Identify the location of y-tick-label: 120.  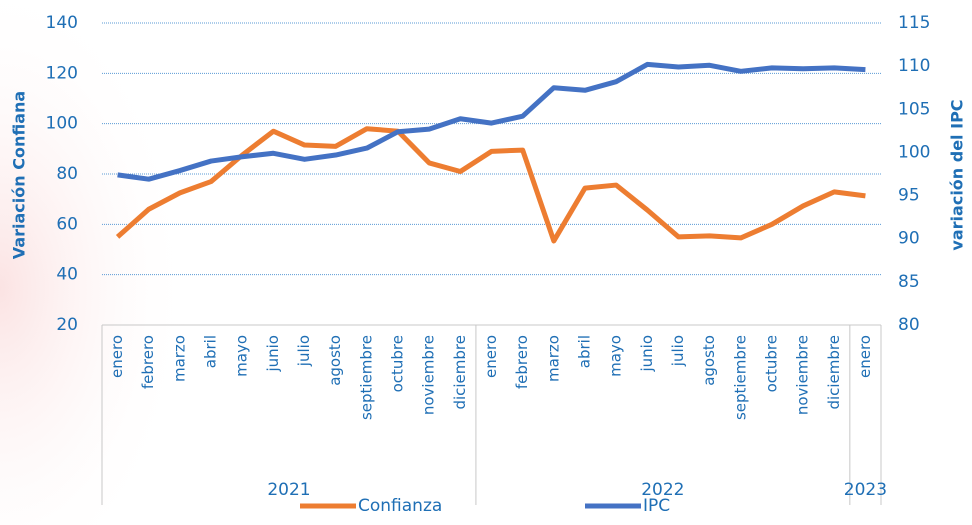
(62, 73).